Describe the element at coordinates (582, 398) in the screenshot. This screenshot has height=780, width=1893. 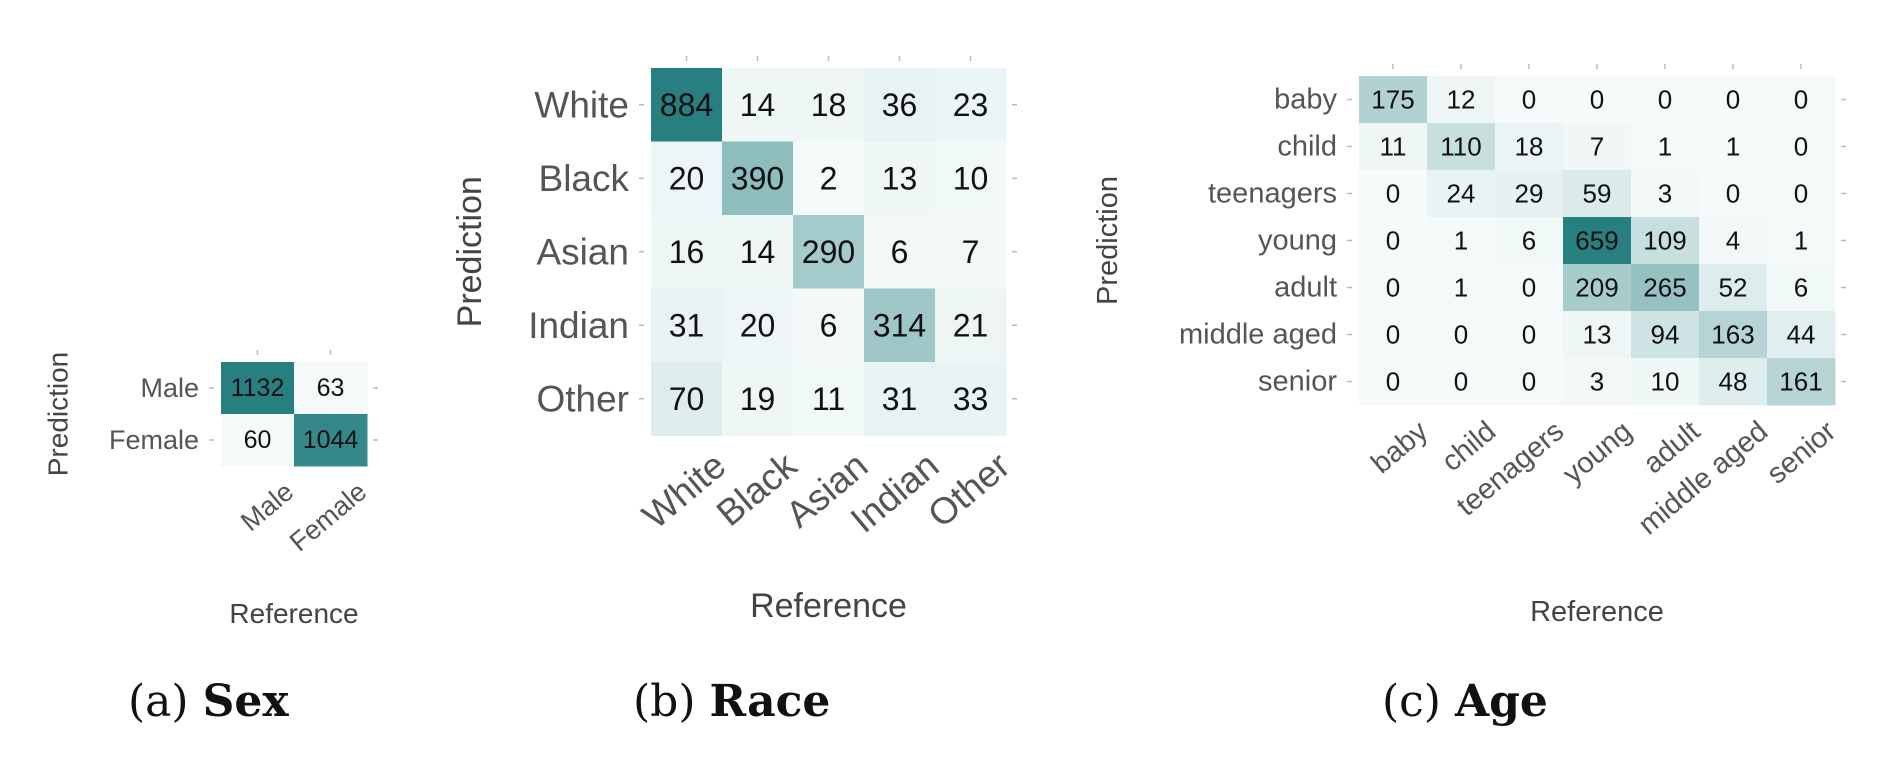
I see `race-row-label: Other` at that location.